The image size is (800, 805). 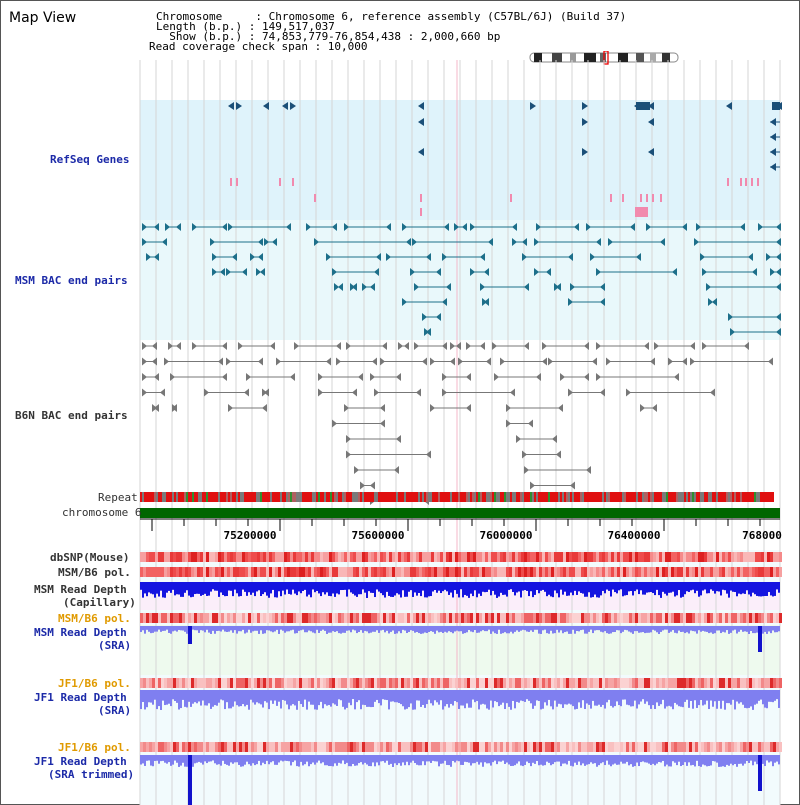 What do you see at coordinates (461, 279) in the screenshot?
I see `msm-bac-features` at bounding box center [461, 279].